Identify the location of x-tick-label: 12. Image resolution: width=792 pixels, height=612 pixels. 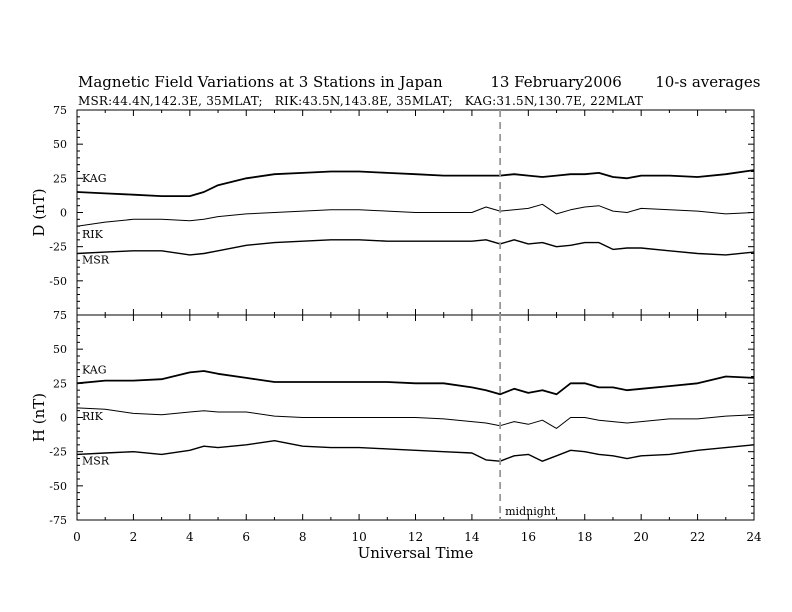
(415, 537).